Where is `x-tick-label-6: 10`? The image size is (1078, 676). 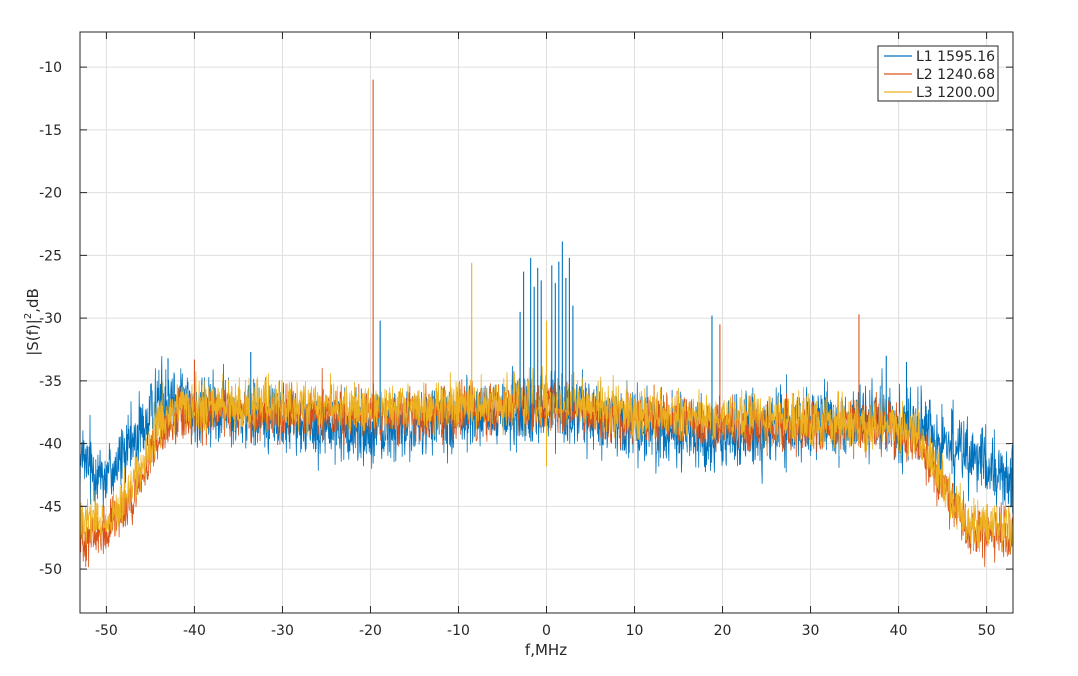 x-tick-label-6: 10 is located at coordinates (635, 631).